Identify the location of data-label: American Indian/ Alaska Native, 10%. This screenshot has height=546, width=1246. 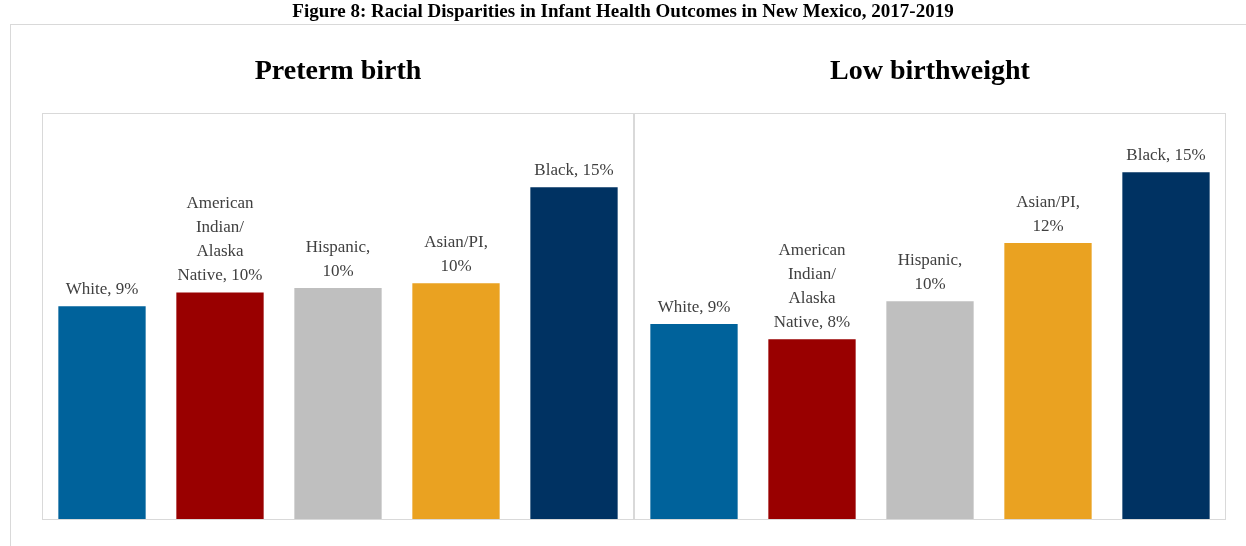
(220, 239).